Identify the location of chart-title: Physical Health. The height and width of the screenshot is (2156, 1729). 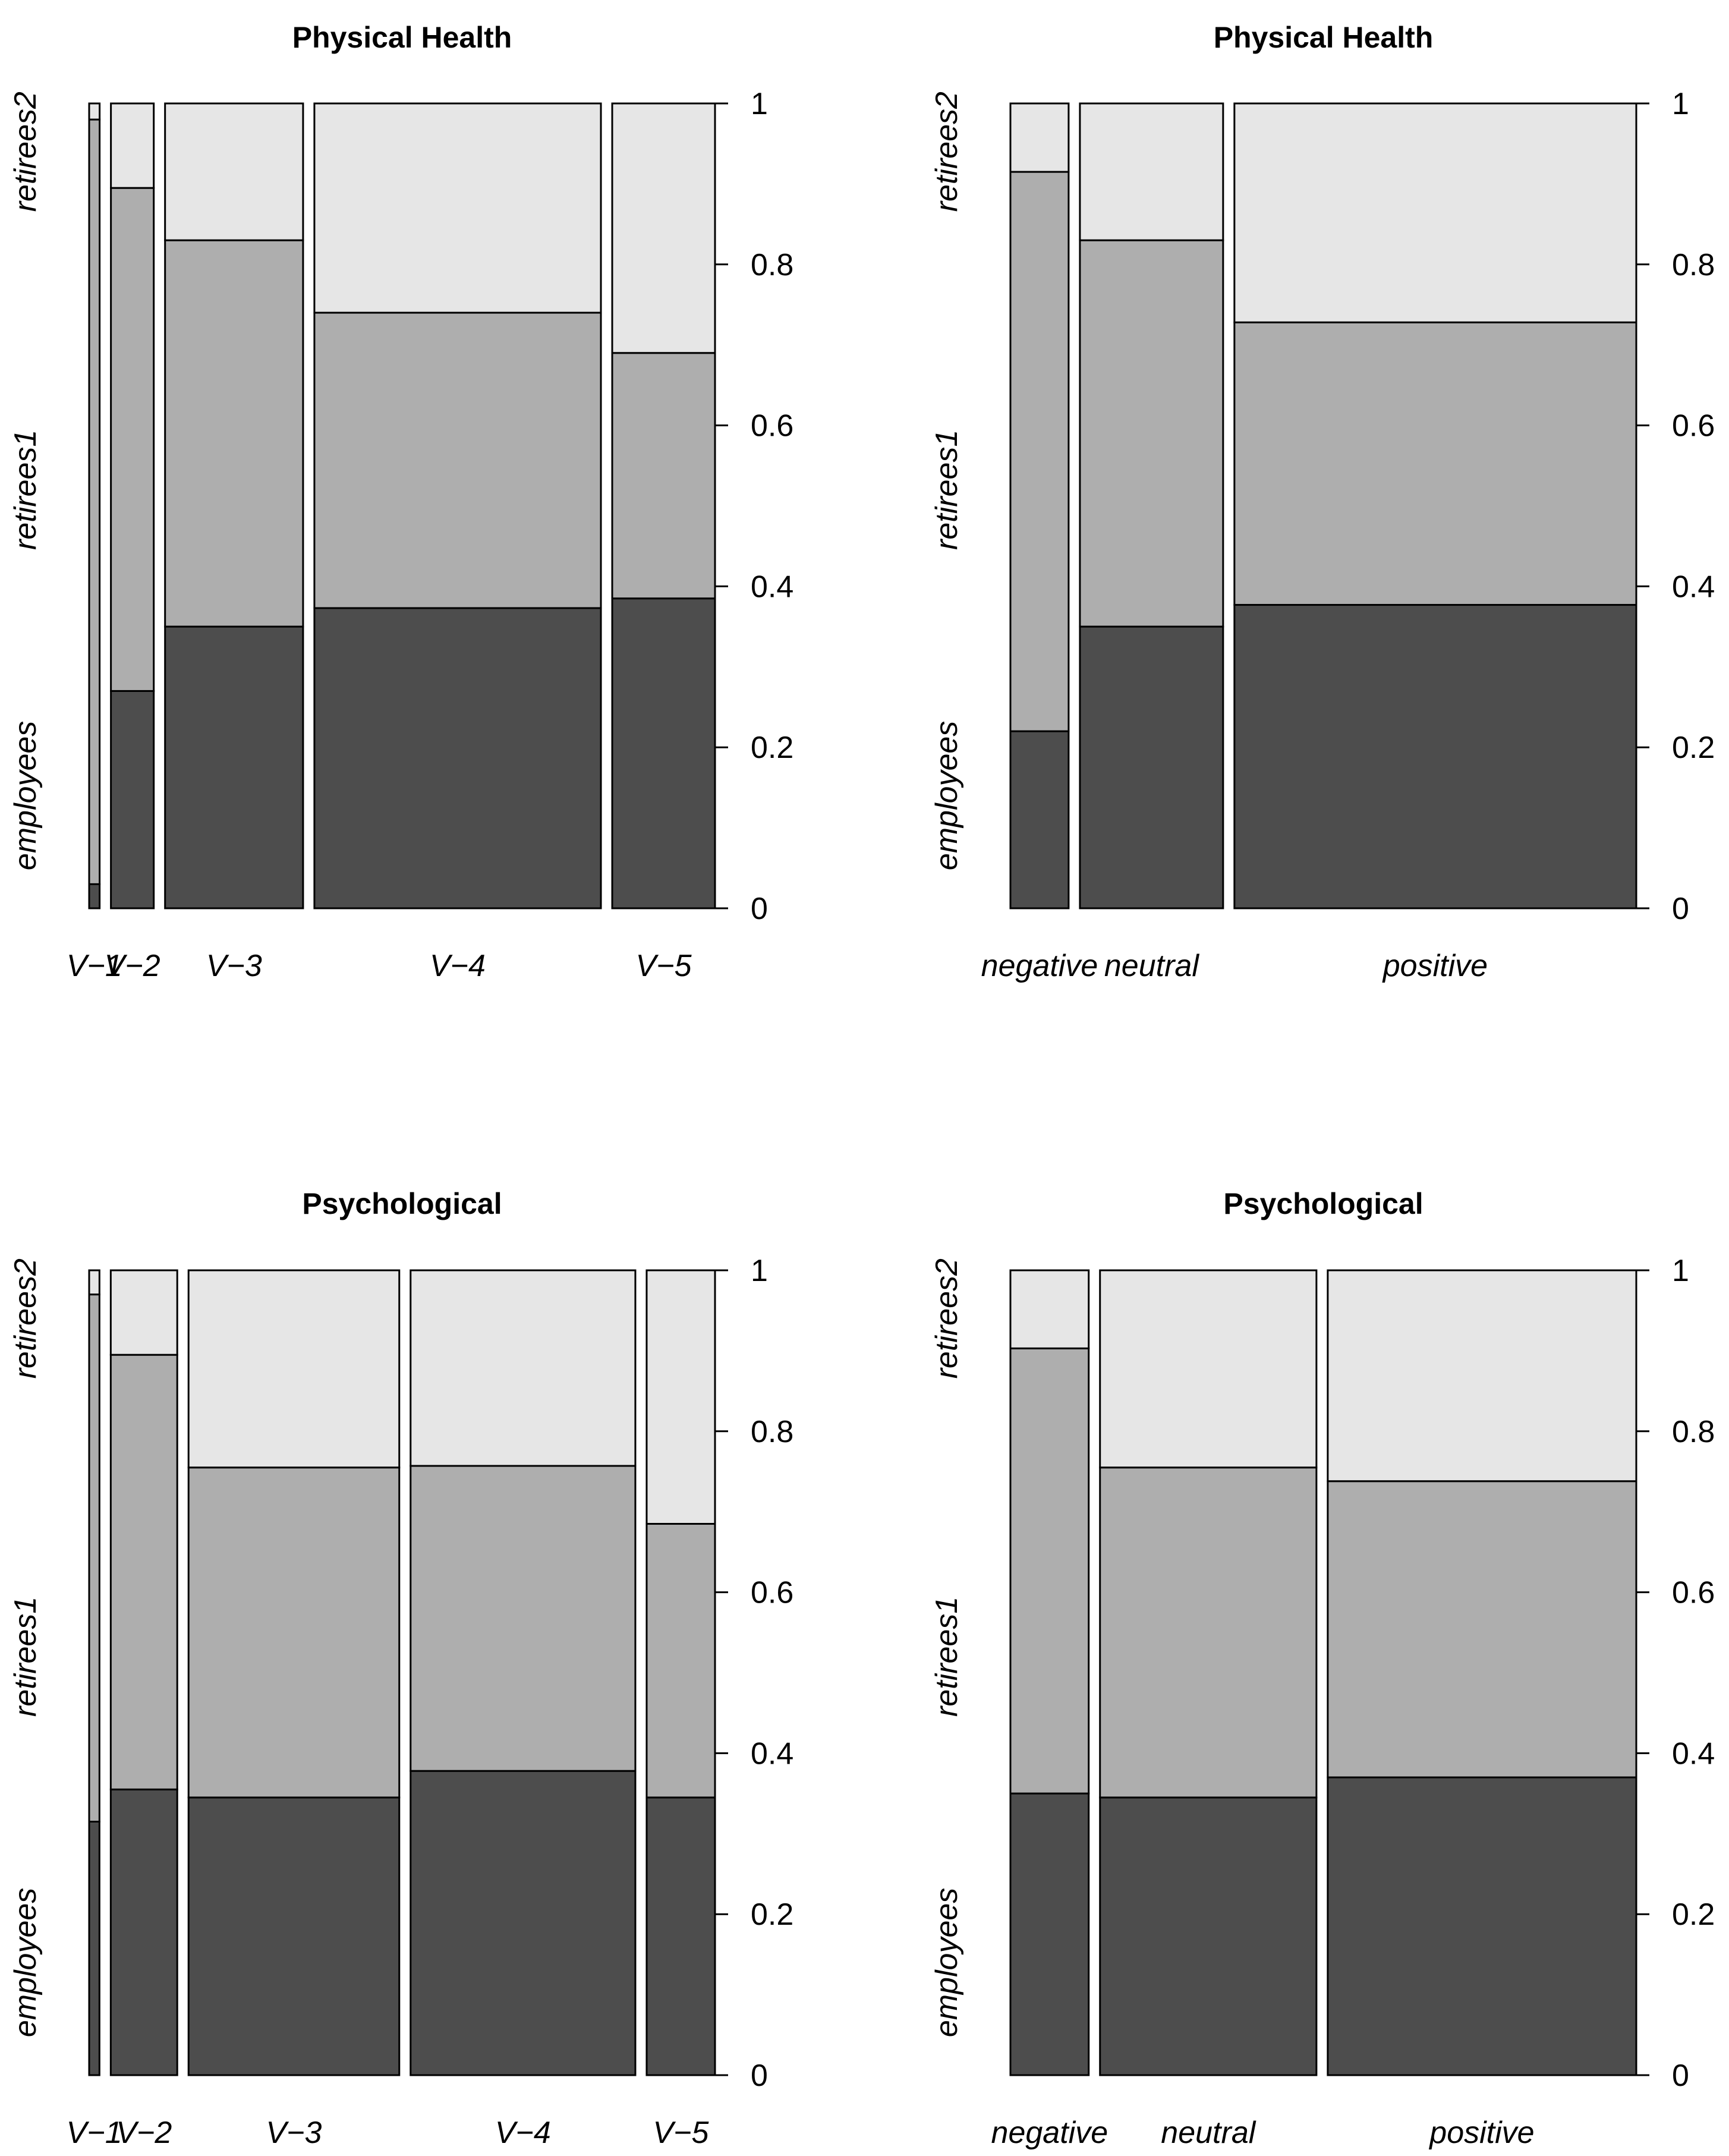
(1324, 37).